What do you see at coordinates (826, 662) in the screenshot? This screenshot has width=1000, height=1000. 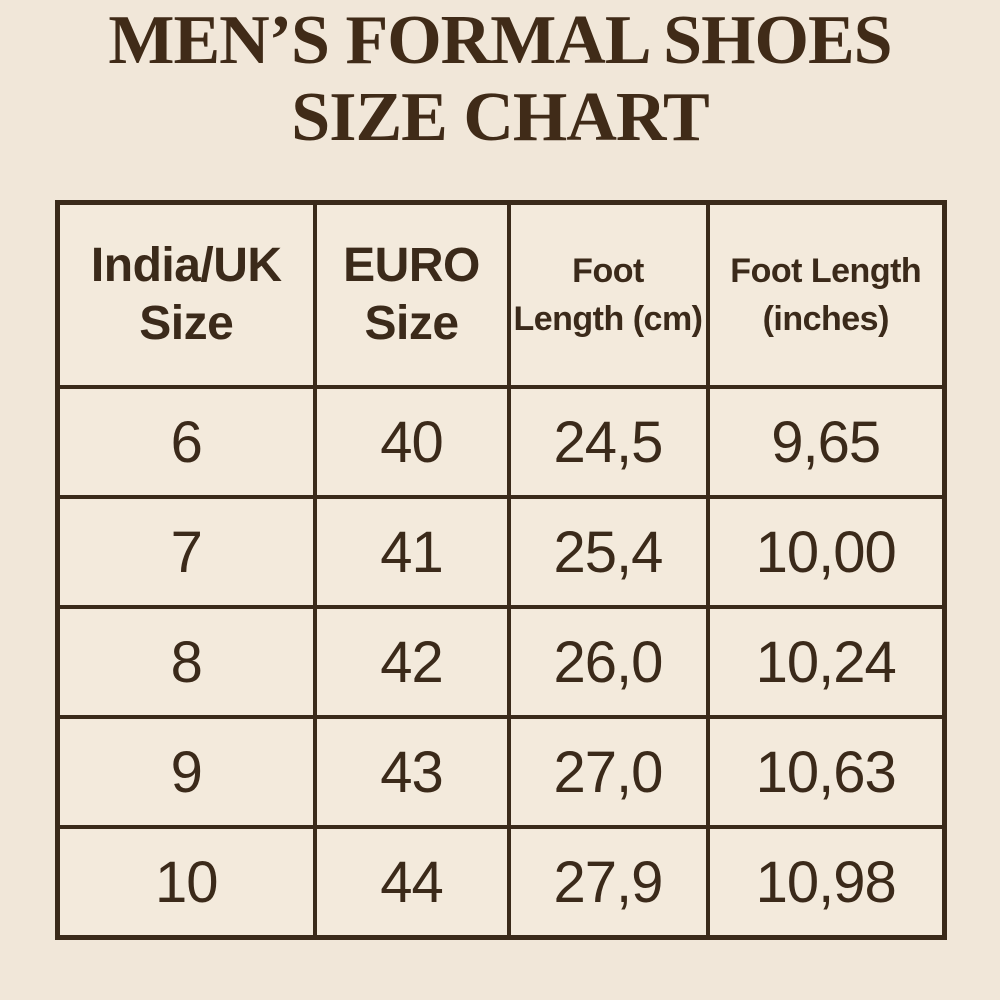 I see `foot-length-inches-value: 10,24` at bounding box center [826, 662].